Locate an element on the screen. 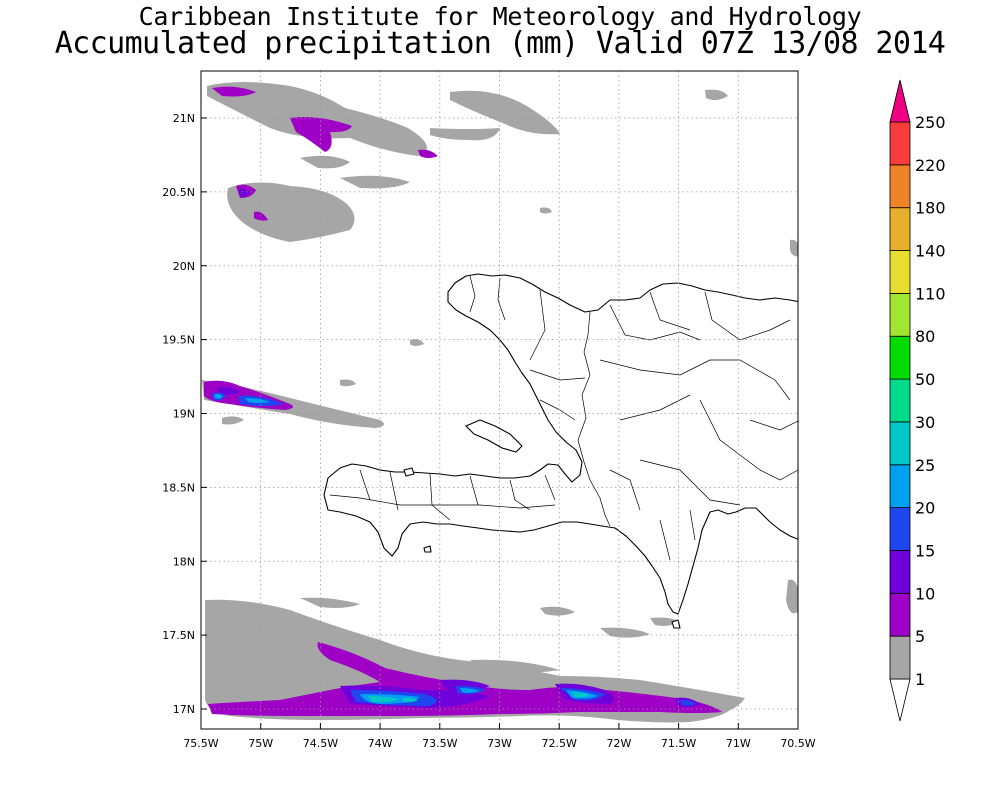 Image resolution: width=1000 pixels, height=800 pixels. colorbar-label: 25 is located at coordinates (925, 465).